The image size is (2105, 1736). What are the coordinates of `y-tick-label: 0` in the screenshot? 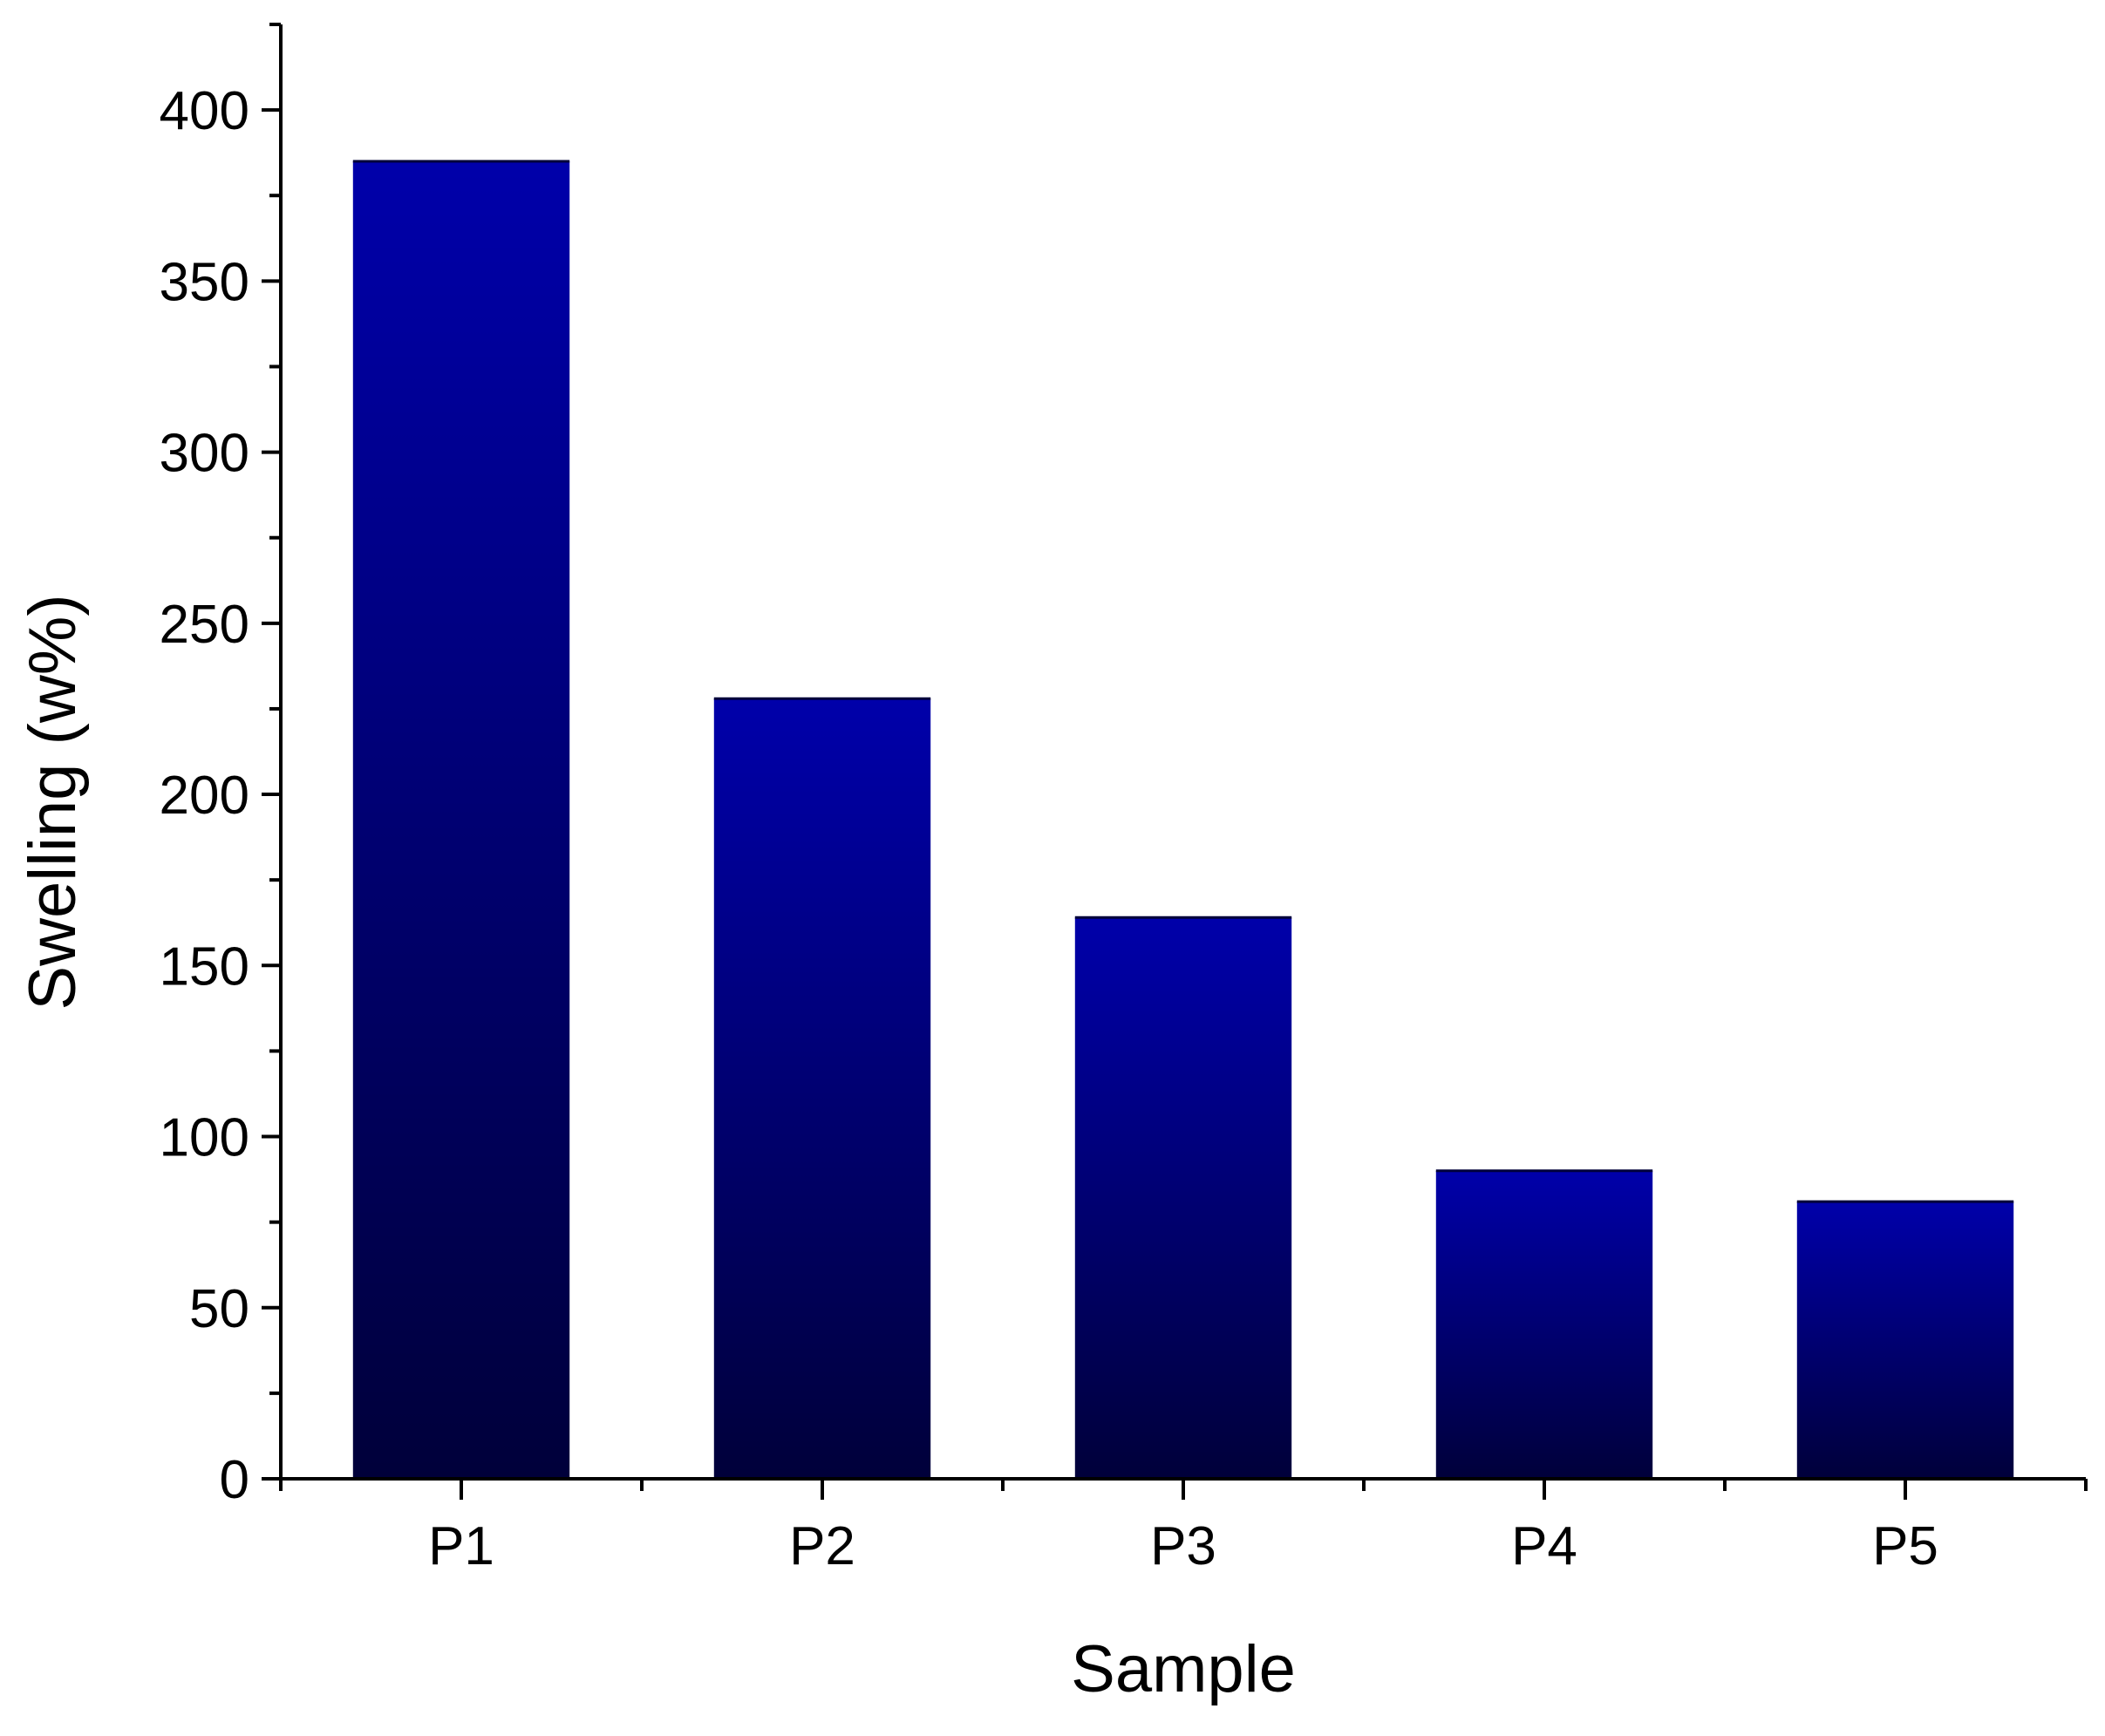 It's located at (235, 1480).